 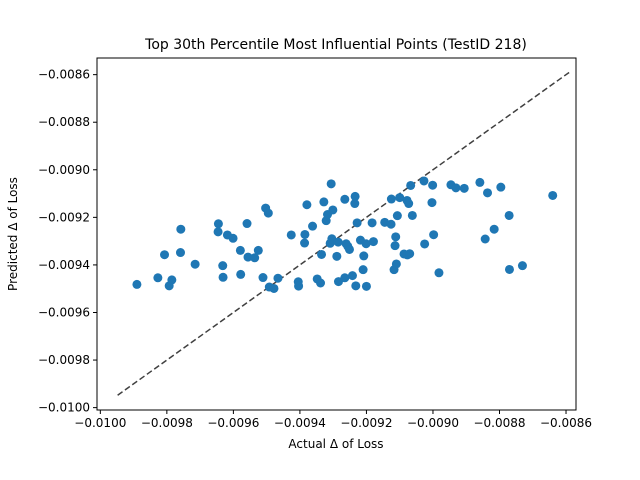 What do you see at coordinates (100, 423) in the screenshot?
I see `x-tick-label: −0.0100` at bounding box center [100, 423].